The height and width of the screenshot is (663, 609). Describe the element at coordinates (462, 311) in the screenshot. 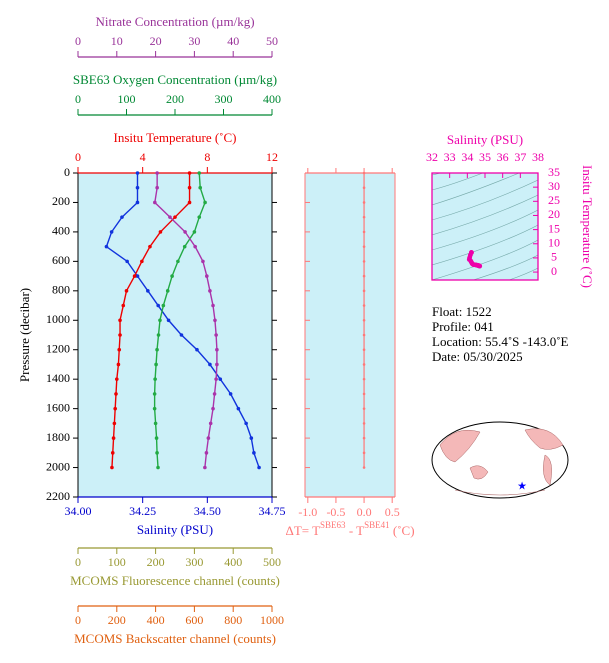

I see `float-info: Float: 1522` at that location.